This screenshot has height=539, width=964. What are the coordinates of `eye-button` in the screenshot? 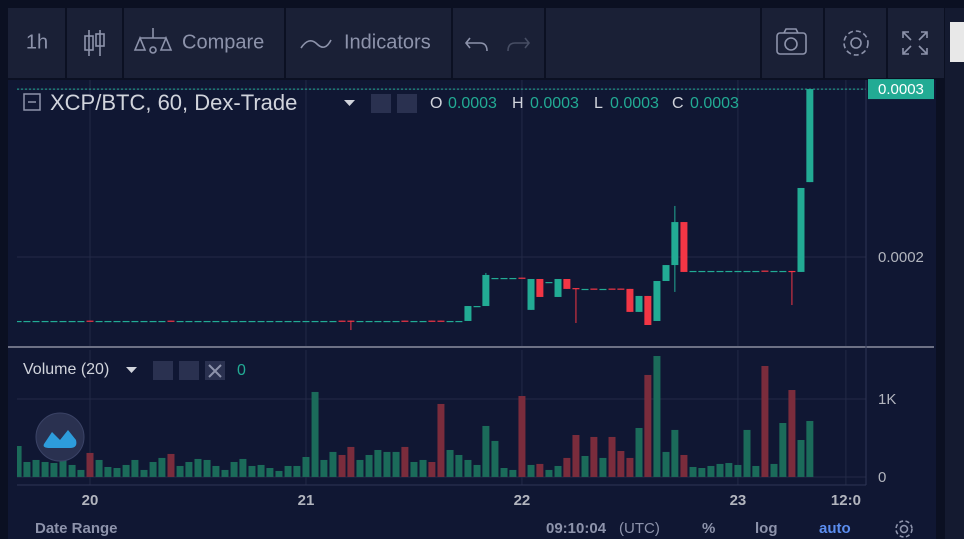 It's located at (381, 103).